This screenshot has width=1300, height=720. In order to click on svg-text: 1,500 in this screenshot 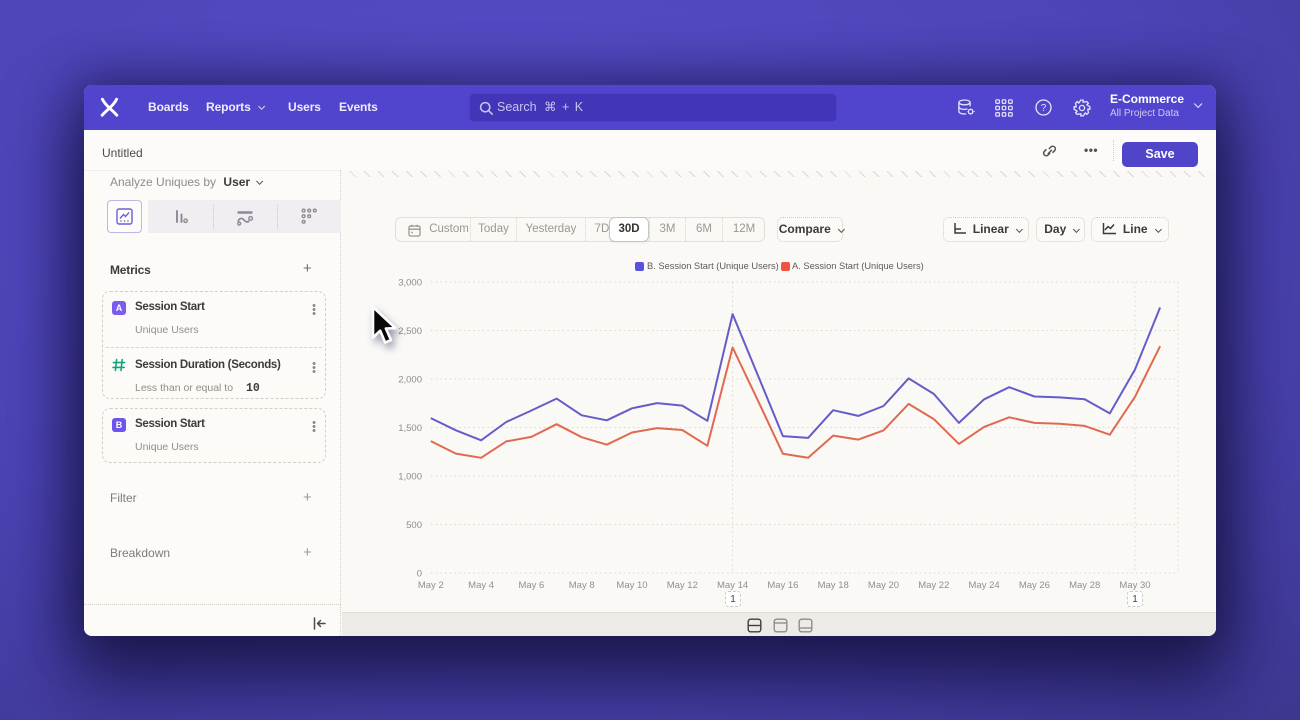, I will do `click(410, 428)`.